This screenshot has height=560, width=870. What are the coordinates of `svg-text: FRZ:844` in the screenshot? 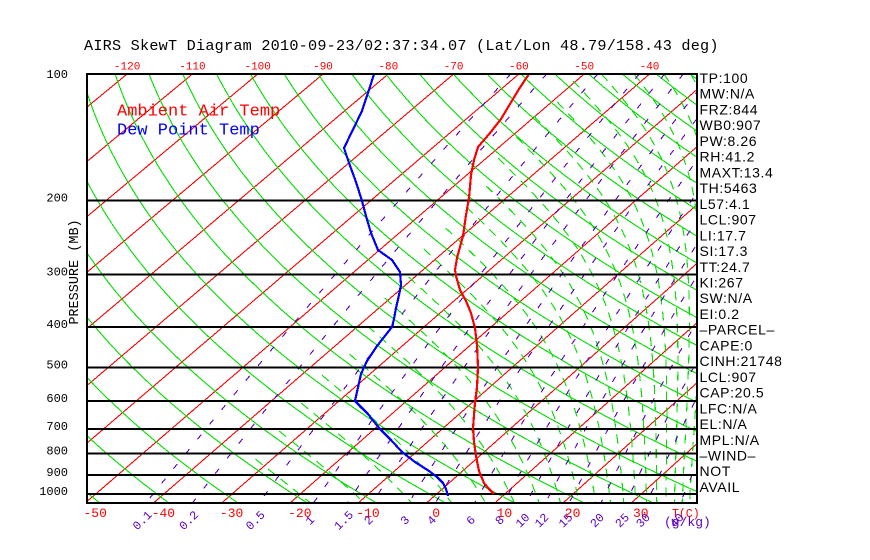 It's located at (729, 110).